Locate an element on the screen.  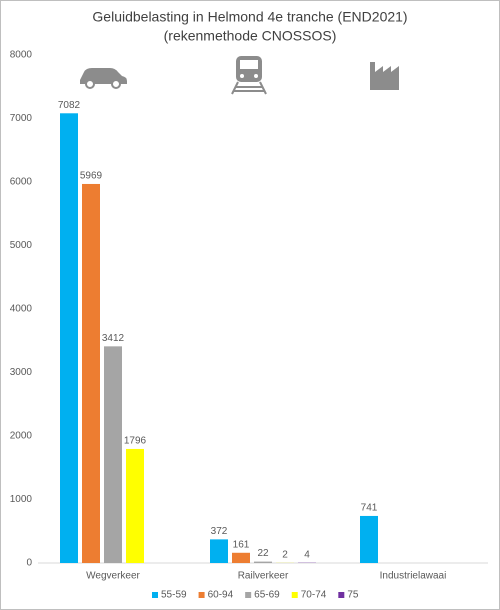
y-tick-label: 0 is located at coordinates (29, 563).